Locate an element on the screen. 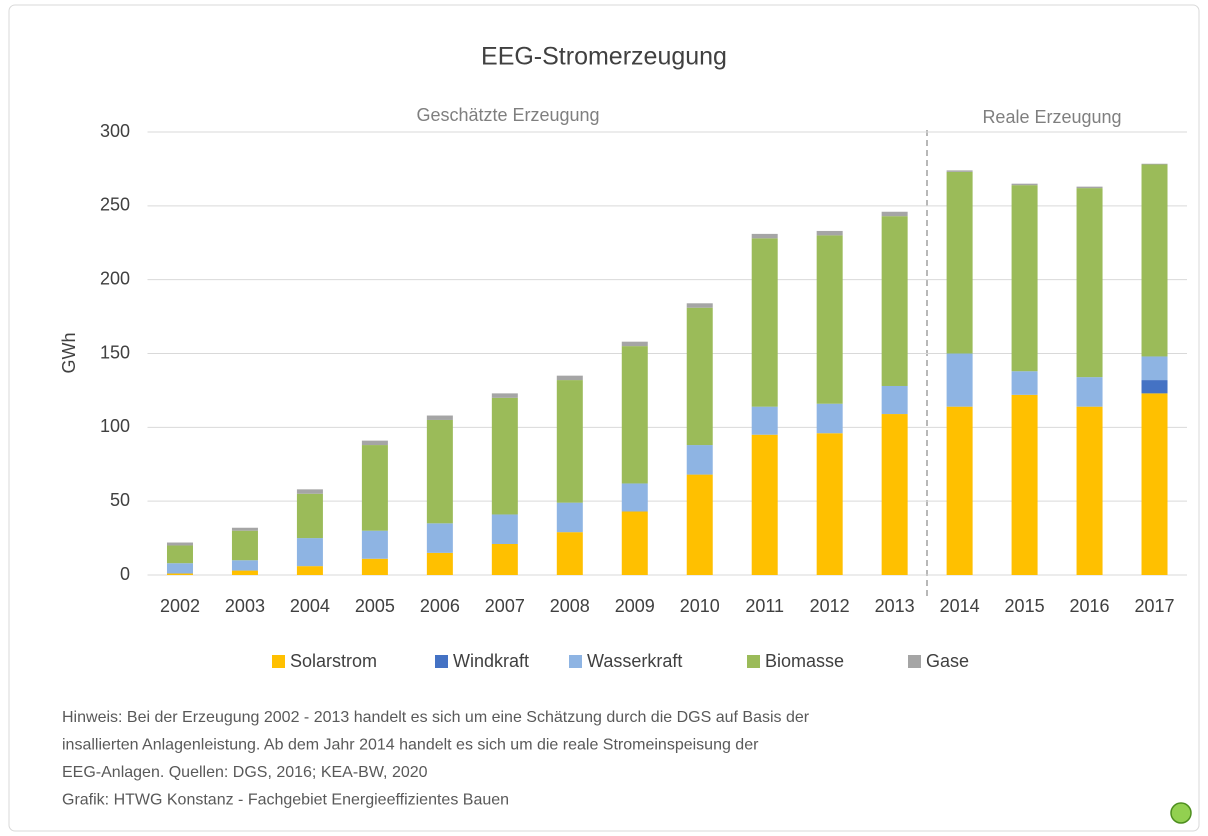  x-tick-label: 2004 is located at coordinates (310, 606).